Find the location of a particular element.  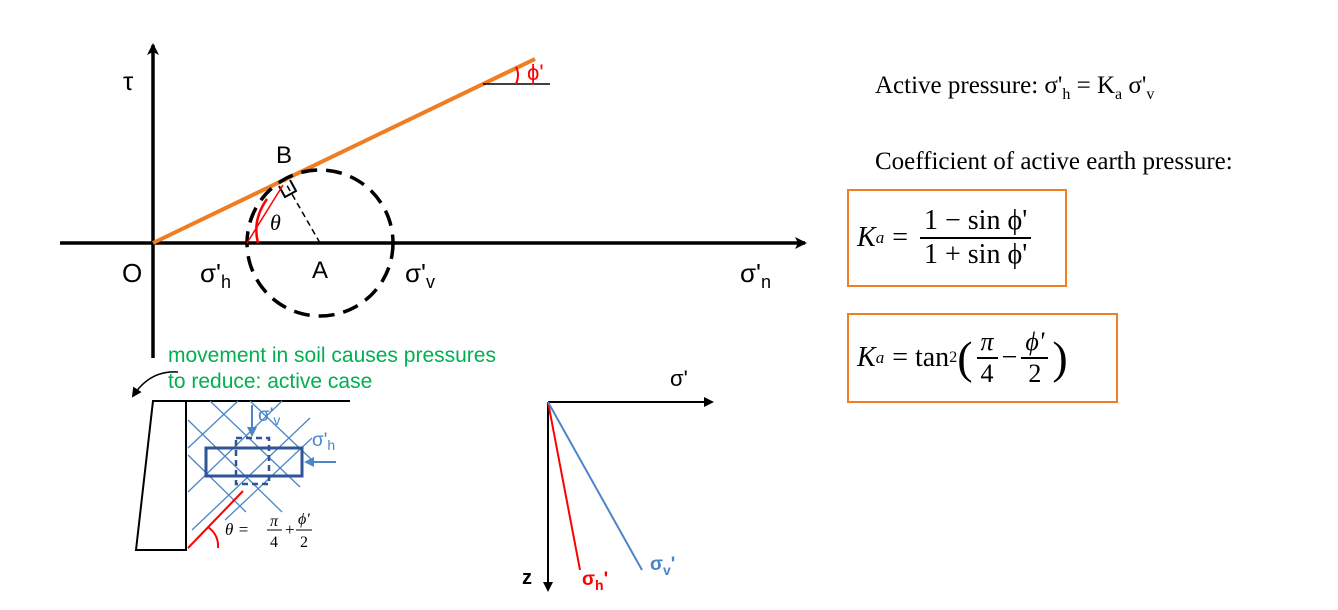

sigma-v-line is located at coordinates (595, 486).